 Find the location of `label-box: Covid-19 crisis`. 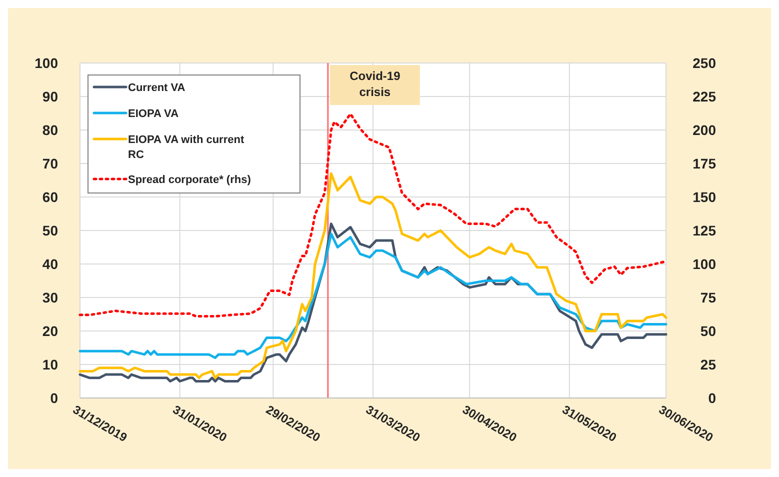

label-box: Covid-19 crisis is located at coordinates (375, 85).